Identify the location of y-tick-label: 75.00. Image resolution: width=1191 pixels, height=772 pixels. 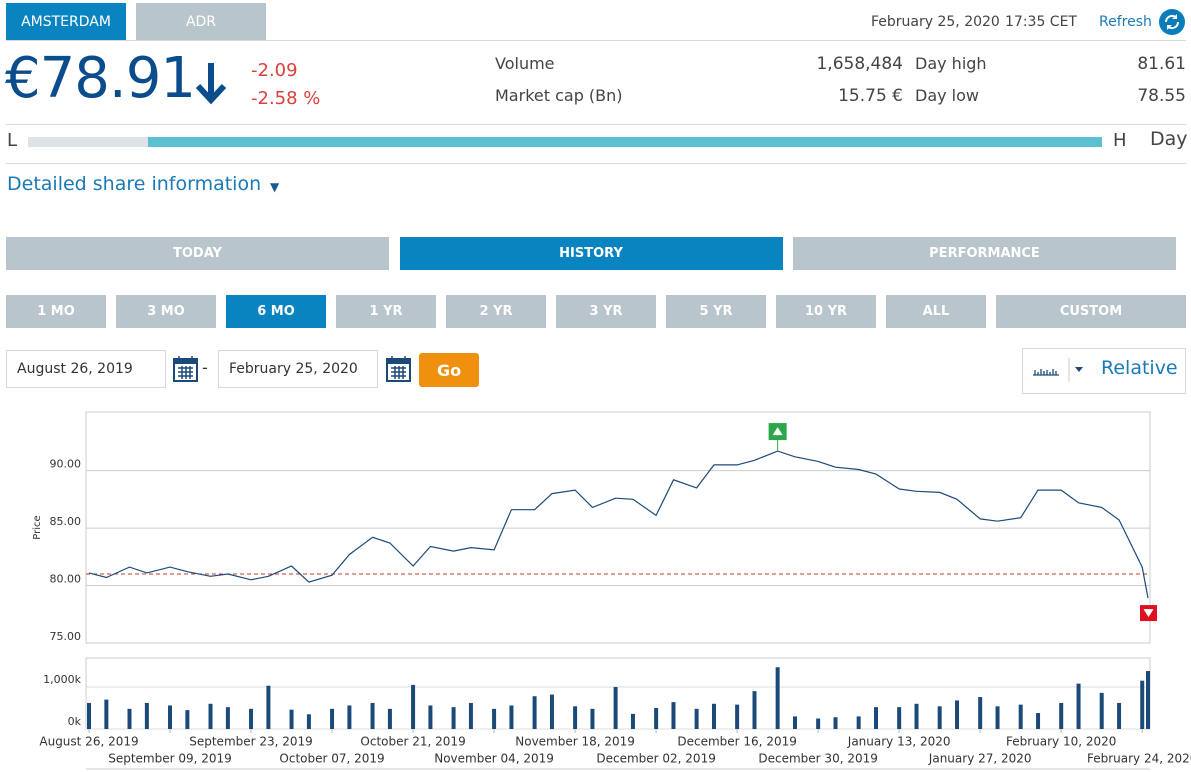
(66, 636).